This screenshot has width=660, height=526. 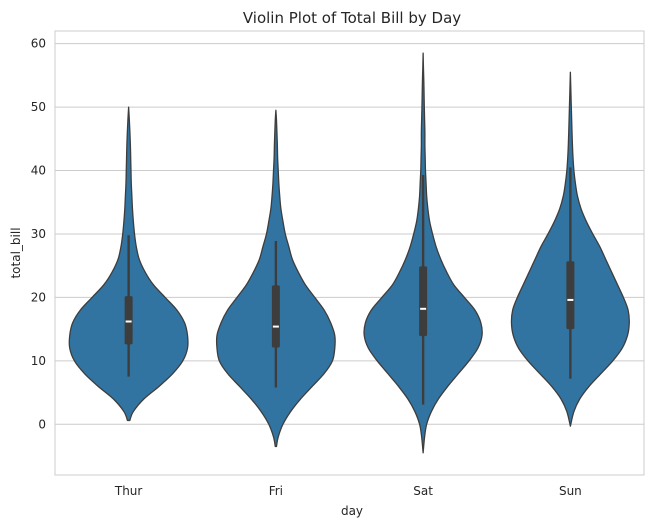 What do you see at coordinates (352, 511) in the screenshot?
I see `x-axis-label: day` at bounding box center [352, 511].